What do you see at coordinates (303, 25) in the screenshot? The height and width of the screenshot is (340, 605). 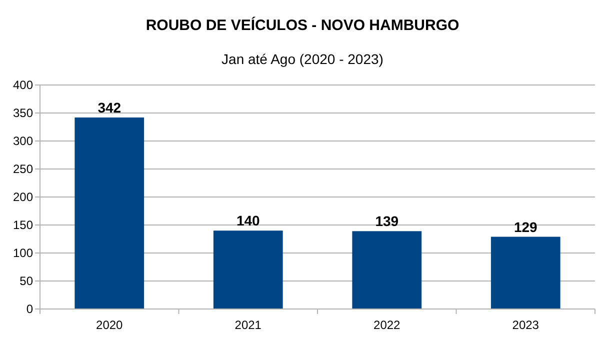 I see `chart-title: ROUBO DE VEÍCULOS - NOVO HAMBURGO` at bounding box center [303, 25].